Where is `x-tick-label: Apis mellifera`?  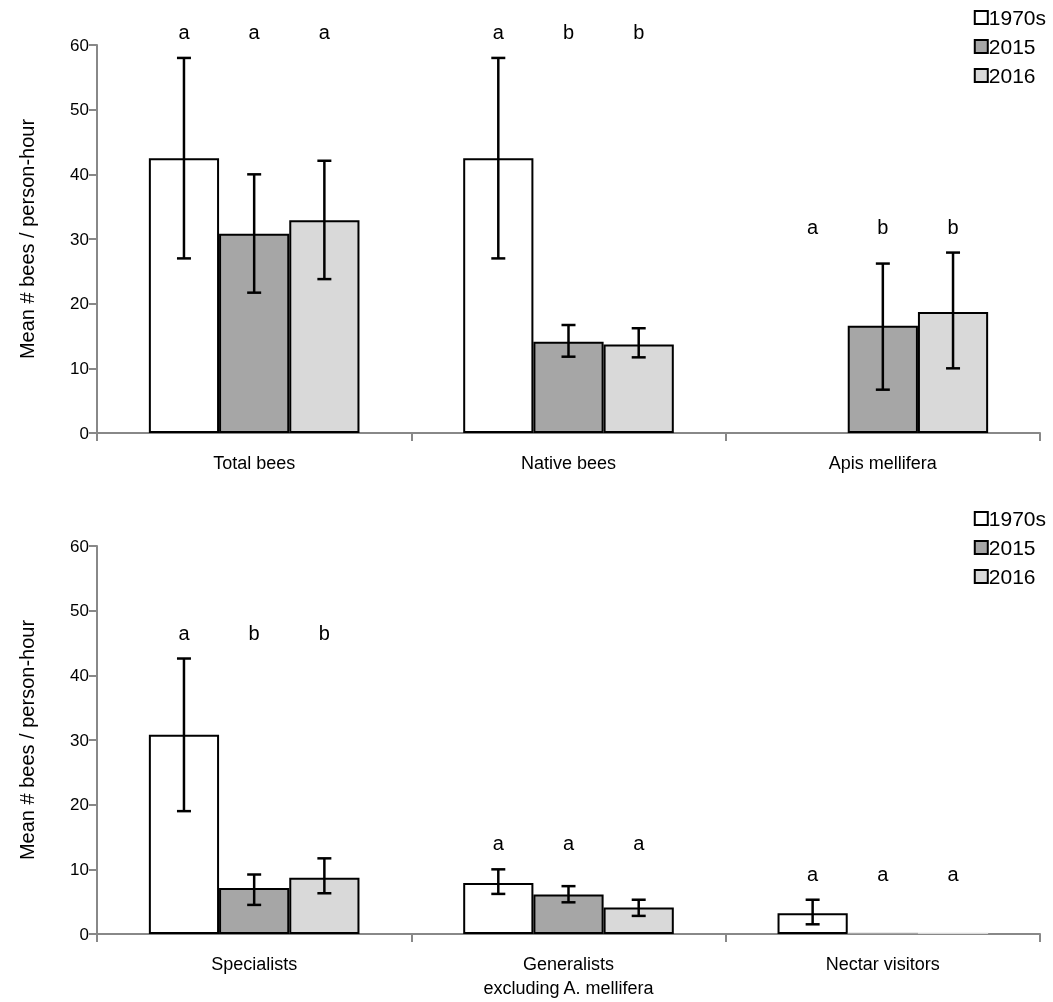 x-tick-label: Apis mellifera is located at coordinates (883, 463).